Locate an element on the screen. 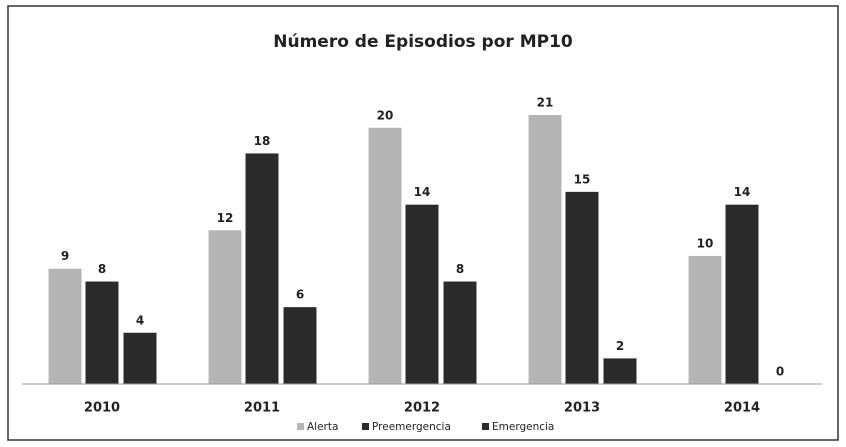  value-label: 0 is located at coordinates (780, 372).